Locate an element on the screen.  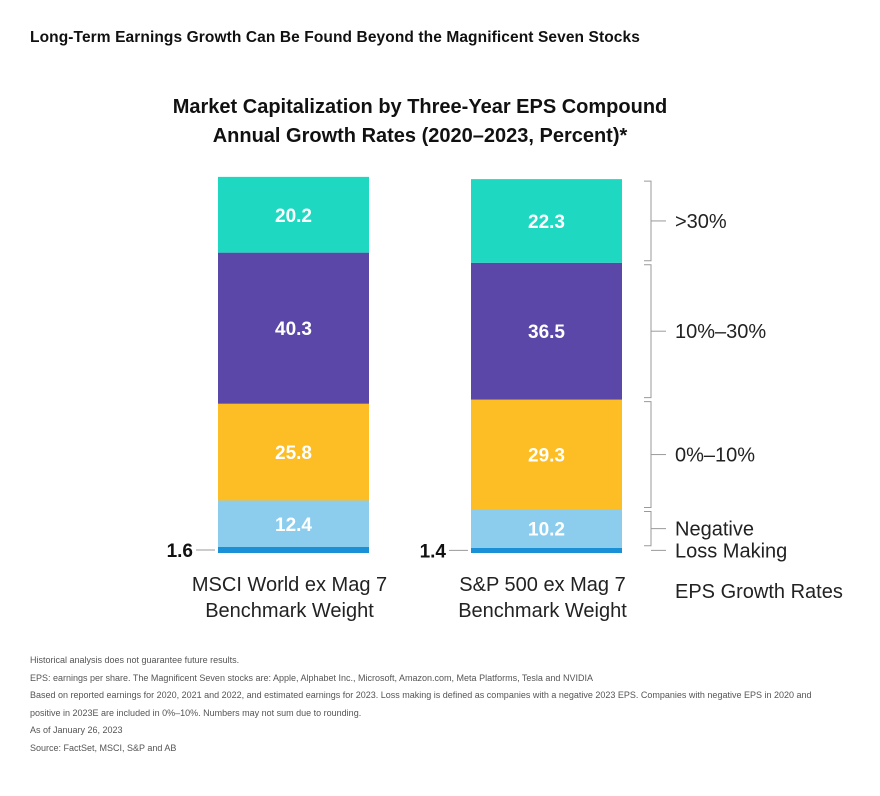
bar-sandp-500-ex-mag-7-loss-making is located at coordinates (546, 550).